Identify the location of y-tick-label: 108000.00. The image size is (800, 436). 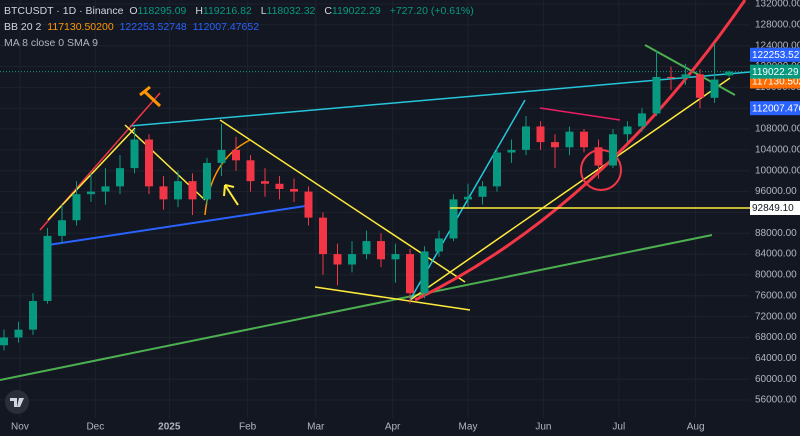
(777, 129).